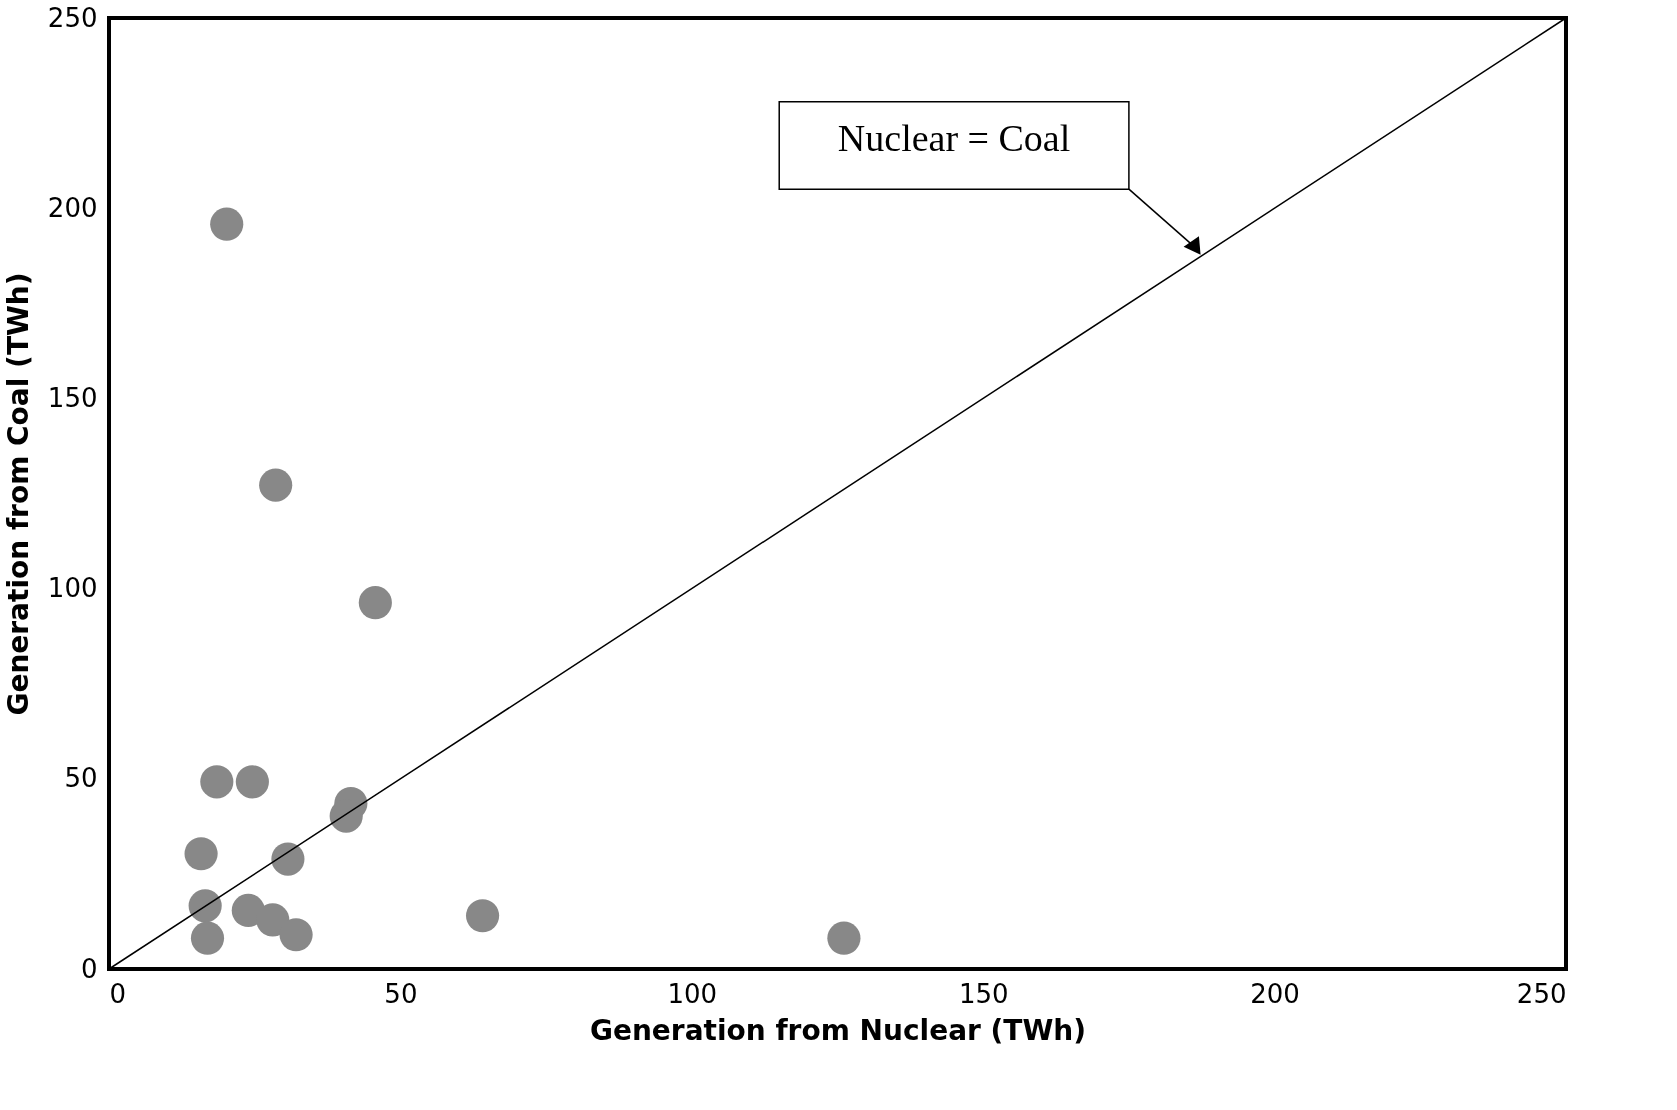 The width and height of the screenshot is (1677, 1110). I want to click on y-tick-label: 150, so click(72, 397).